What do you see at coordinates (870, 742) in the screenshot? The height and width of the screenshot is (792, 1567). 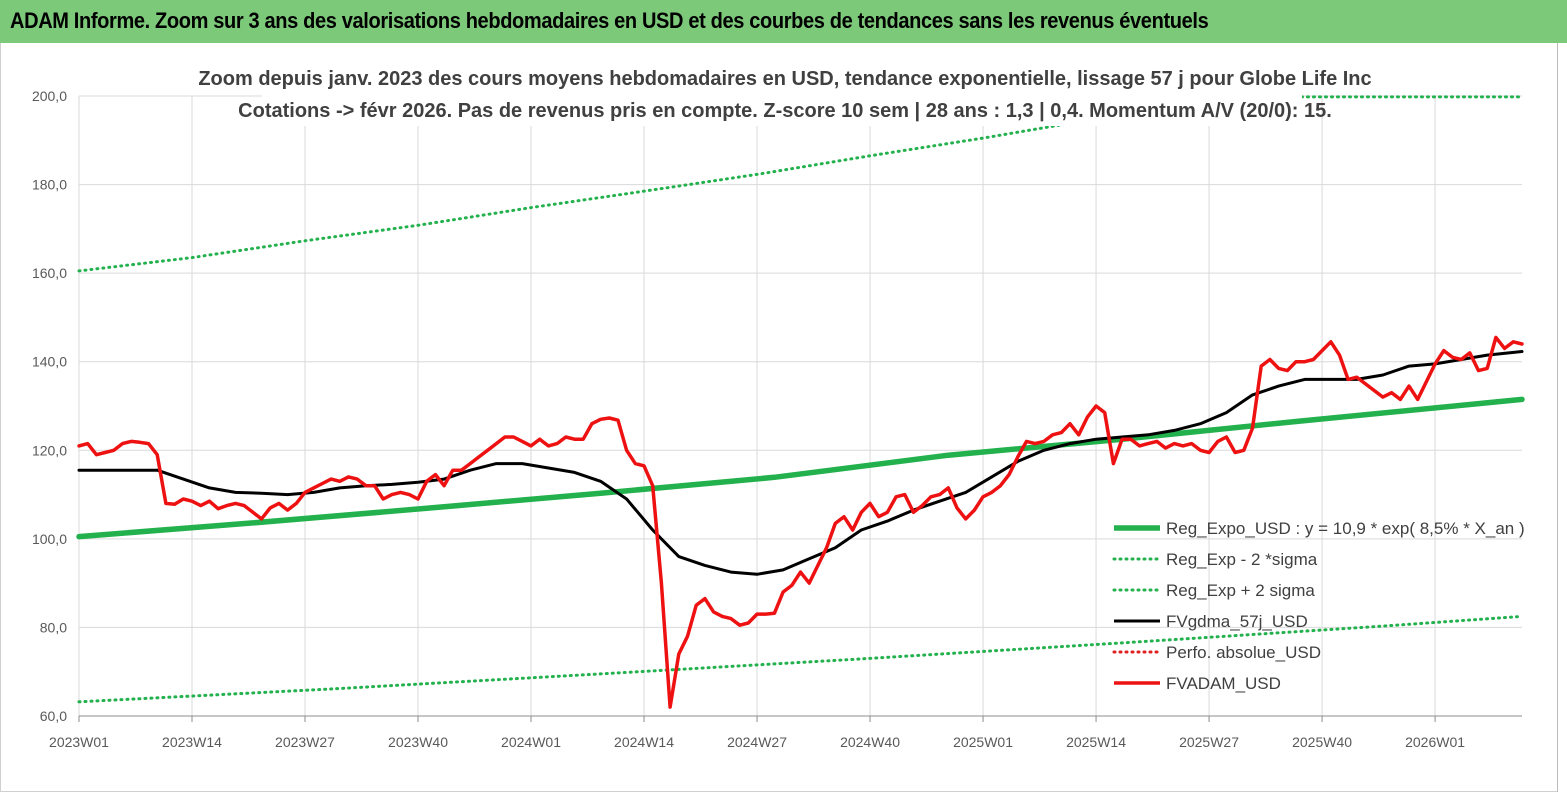 I see `x-tick-label: 2024W40` at bounding box center [870, 742].